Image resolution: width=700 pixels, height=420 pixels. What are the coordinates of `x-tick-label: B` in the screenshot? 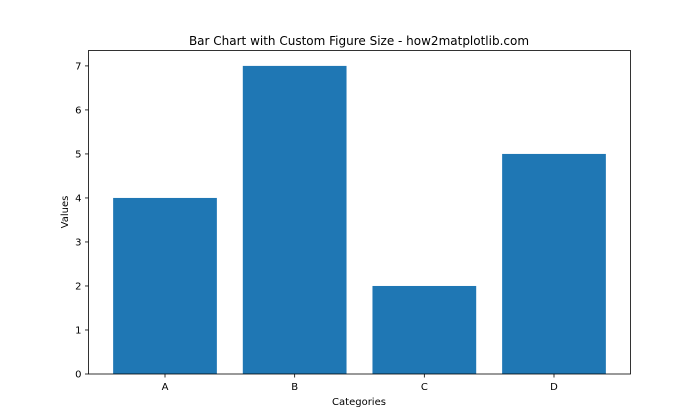 It's located at (294, 387).